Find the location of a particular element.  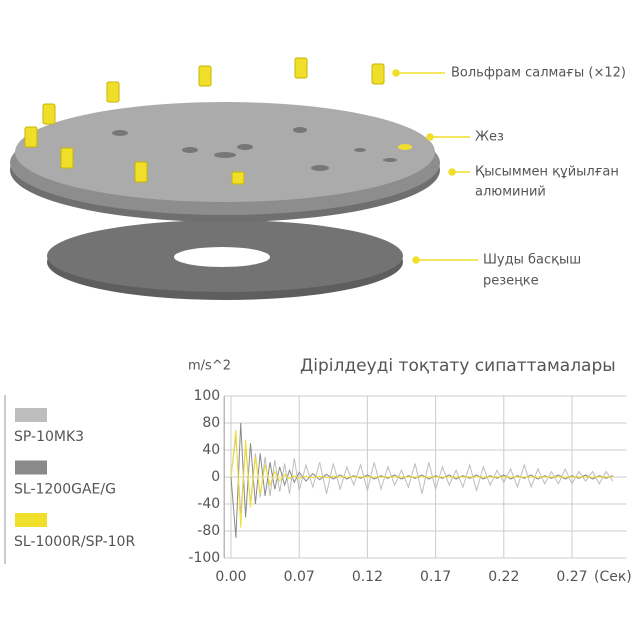

x-unit: (Сек) is located at coordinates (613, 577).